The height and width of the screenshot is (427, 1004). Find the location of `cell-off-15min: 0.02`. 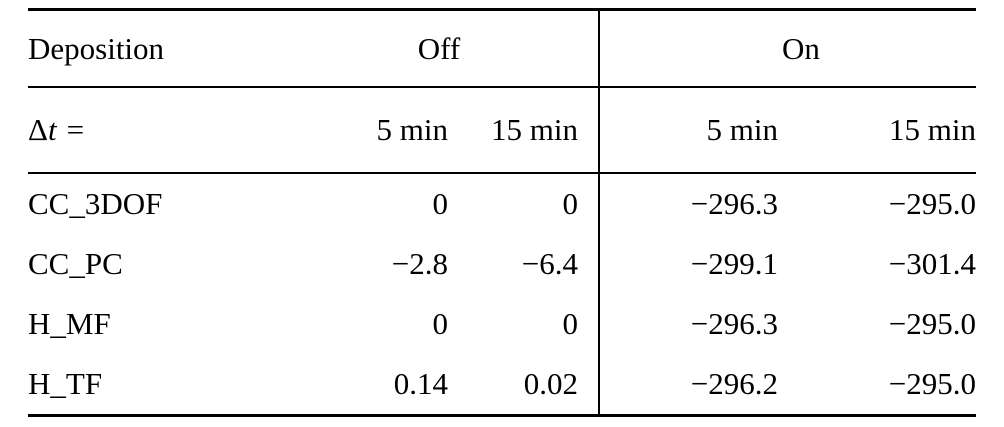

cell-off-15min: 0.02 is located at coordinates (550, 383).